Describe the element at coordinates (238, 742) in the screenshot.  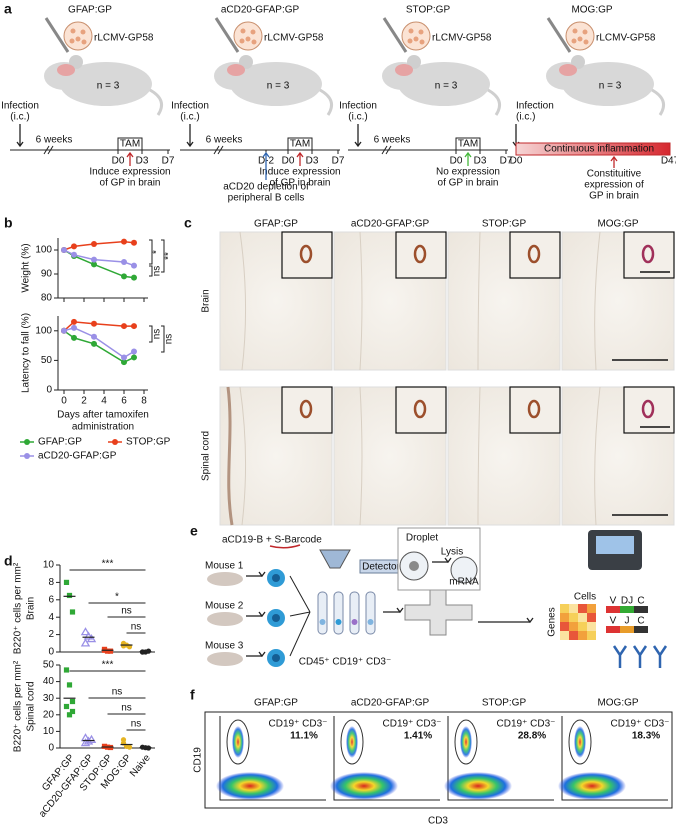
I see `density-cloud` at that location.